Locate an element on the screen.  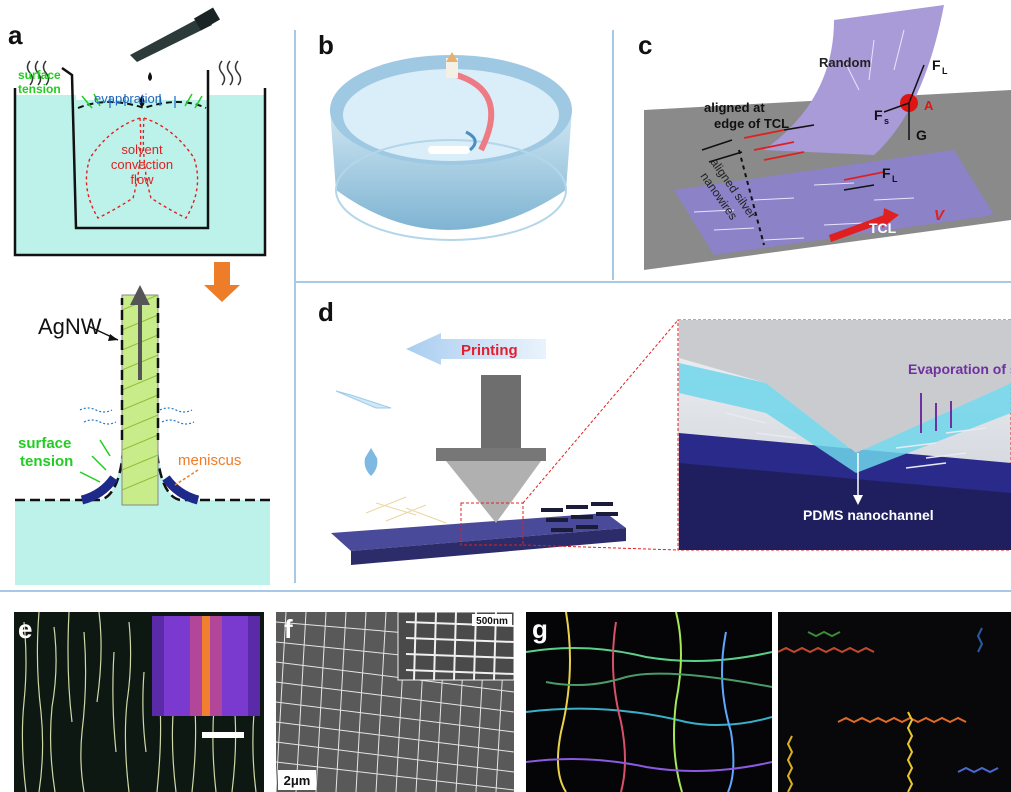
force-fl-bottom-sub: L is located at coordinates (895, 179).